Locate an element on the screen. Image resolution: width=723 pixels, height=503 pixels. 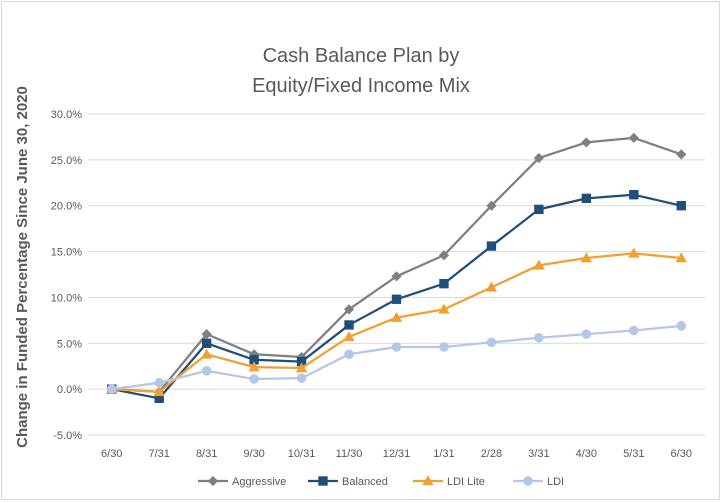
y-tick-label: 10.0% is located at coordinates (66, 298).